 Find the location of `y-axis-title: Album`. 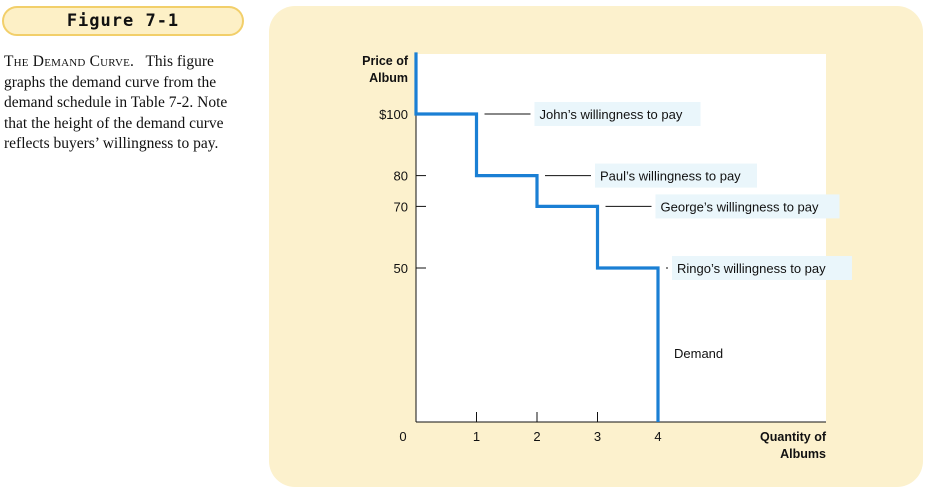

y-axis-title: Album is located at coordinates (388, 78).